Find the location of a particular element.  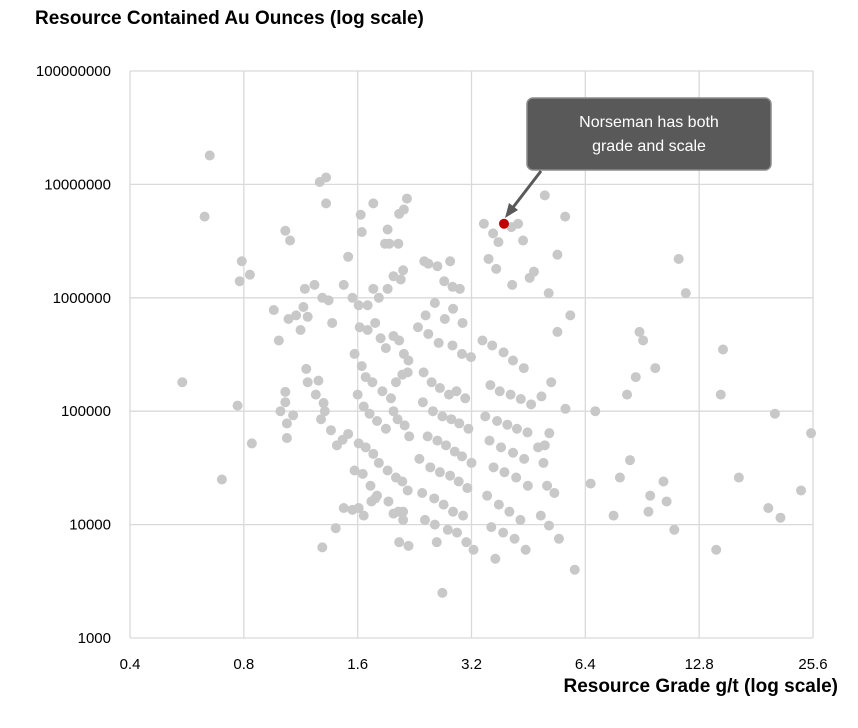

y-tick-label: 100000 is located at coordinates (86, 411).